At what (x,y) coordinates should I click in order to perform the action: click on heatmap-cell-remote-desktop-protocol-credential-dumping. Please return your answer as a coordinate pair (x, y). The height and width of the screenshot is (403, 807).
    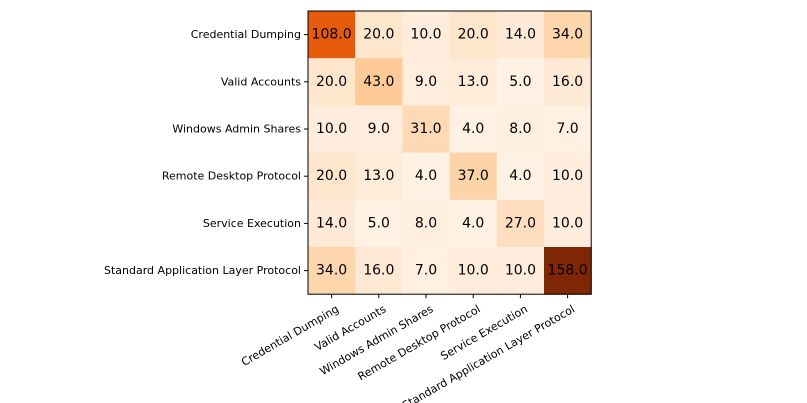
    Looking at the image, I should click on (332, 176).